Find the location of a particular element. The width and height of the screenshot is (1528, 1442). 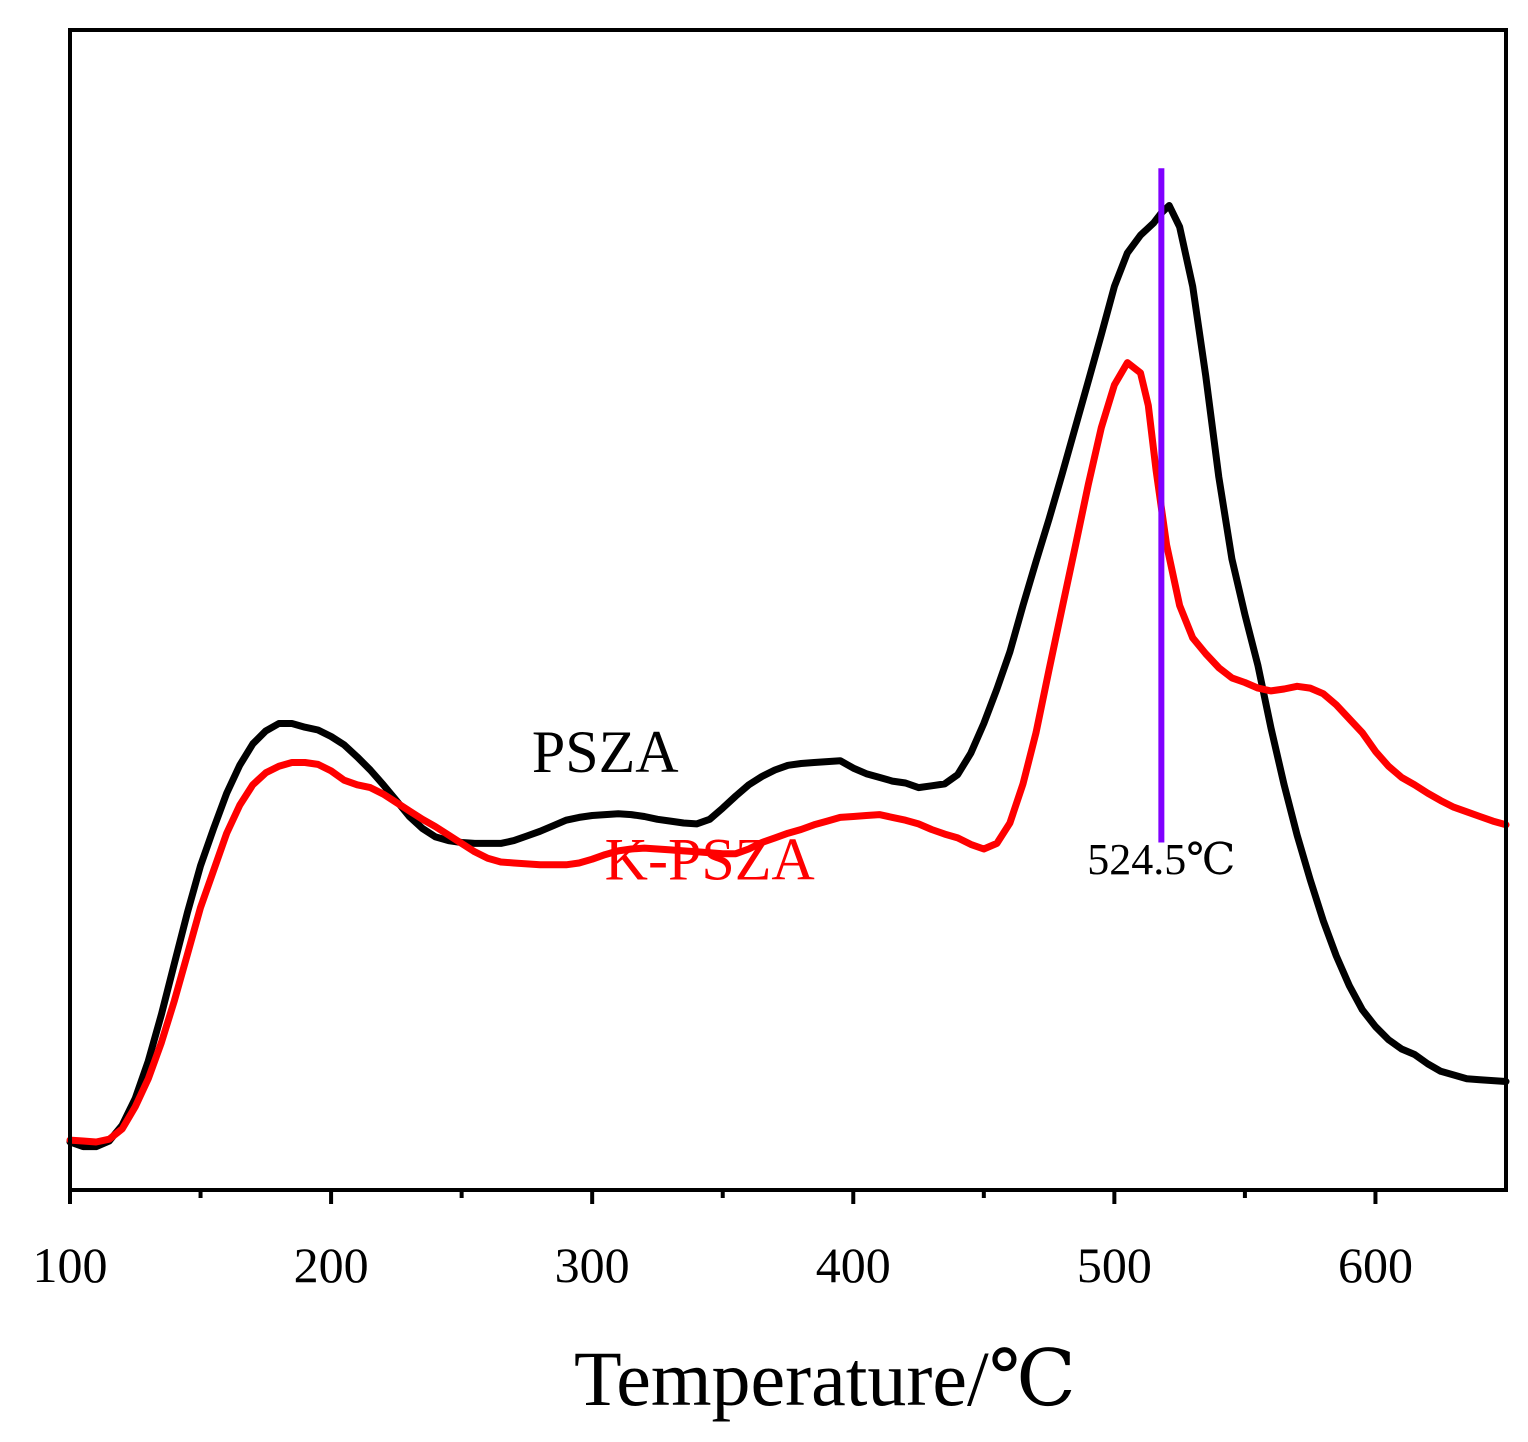

x-axis-tick-labels: 100 200 300 400 500 600 is located at coordinates (723, 1265).